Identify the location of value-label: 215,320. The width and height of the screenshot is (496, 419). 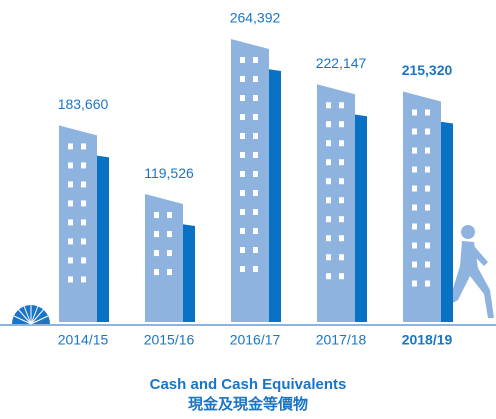
(427, 70).